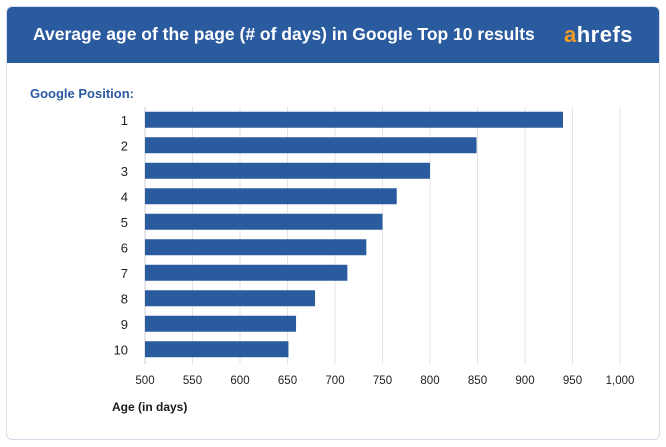 This screenshot has width=666, height=447. What do you see at coordinates (121, 235) in the screenshot?
I see `y-tick-labels: 1 2 3 4 5 6 7 8 9 10` at bounding box center [121, 235].